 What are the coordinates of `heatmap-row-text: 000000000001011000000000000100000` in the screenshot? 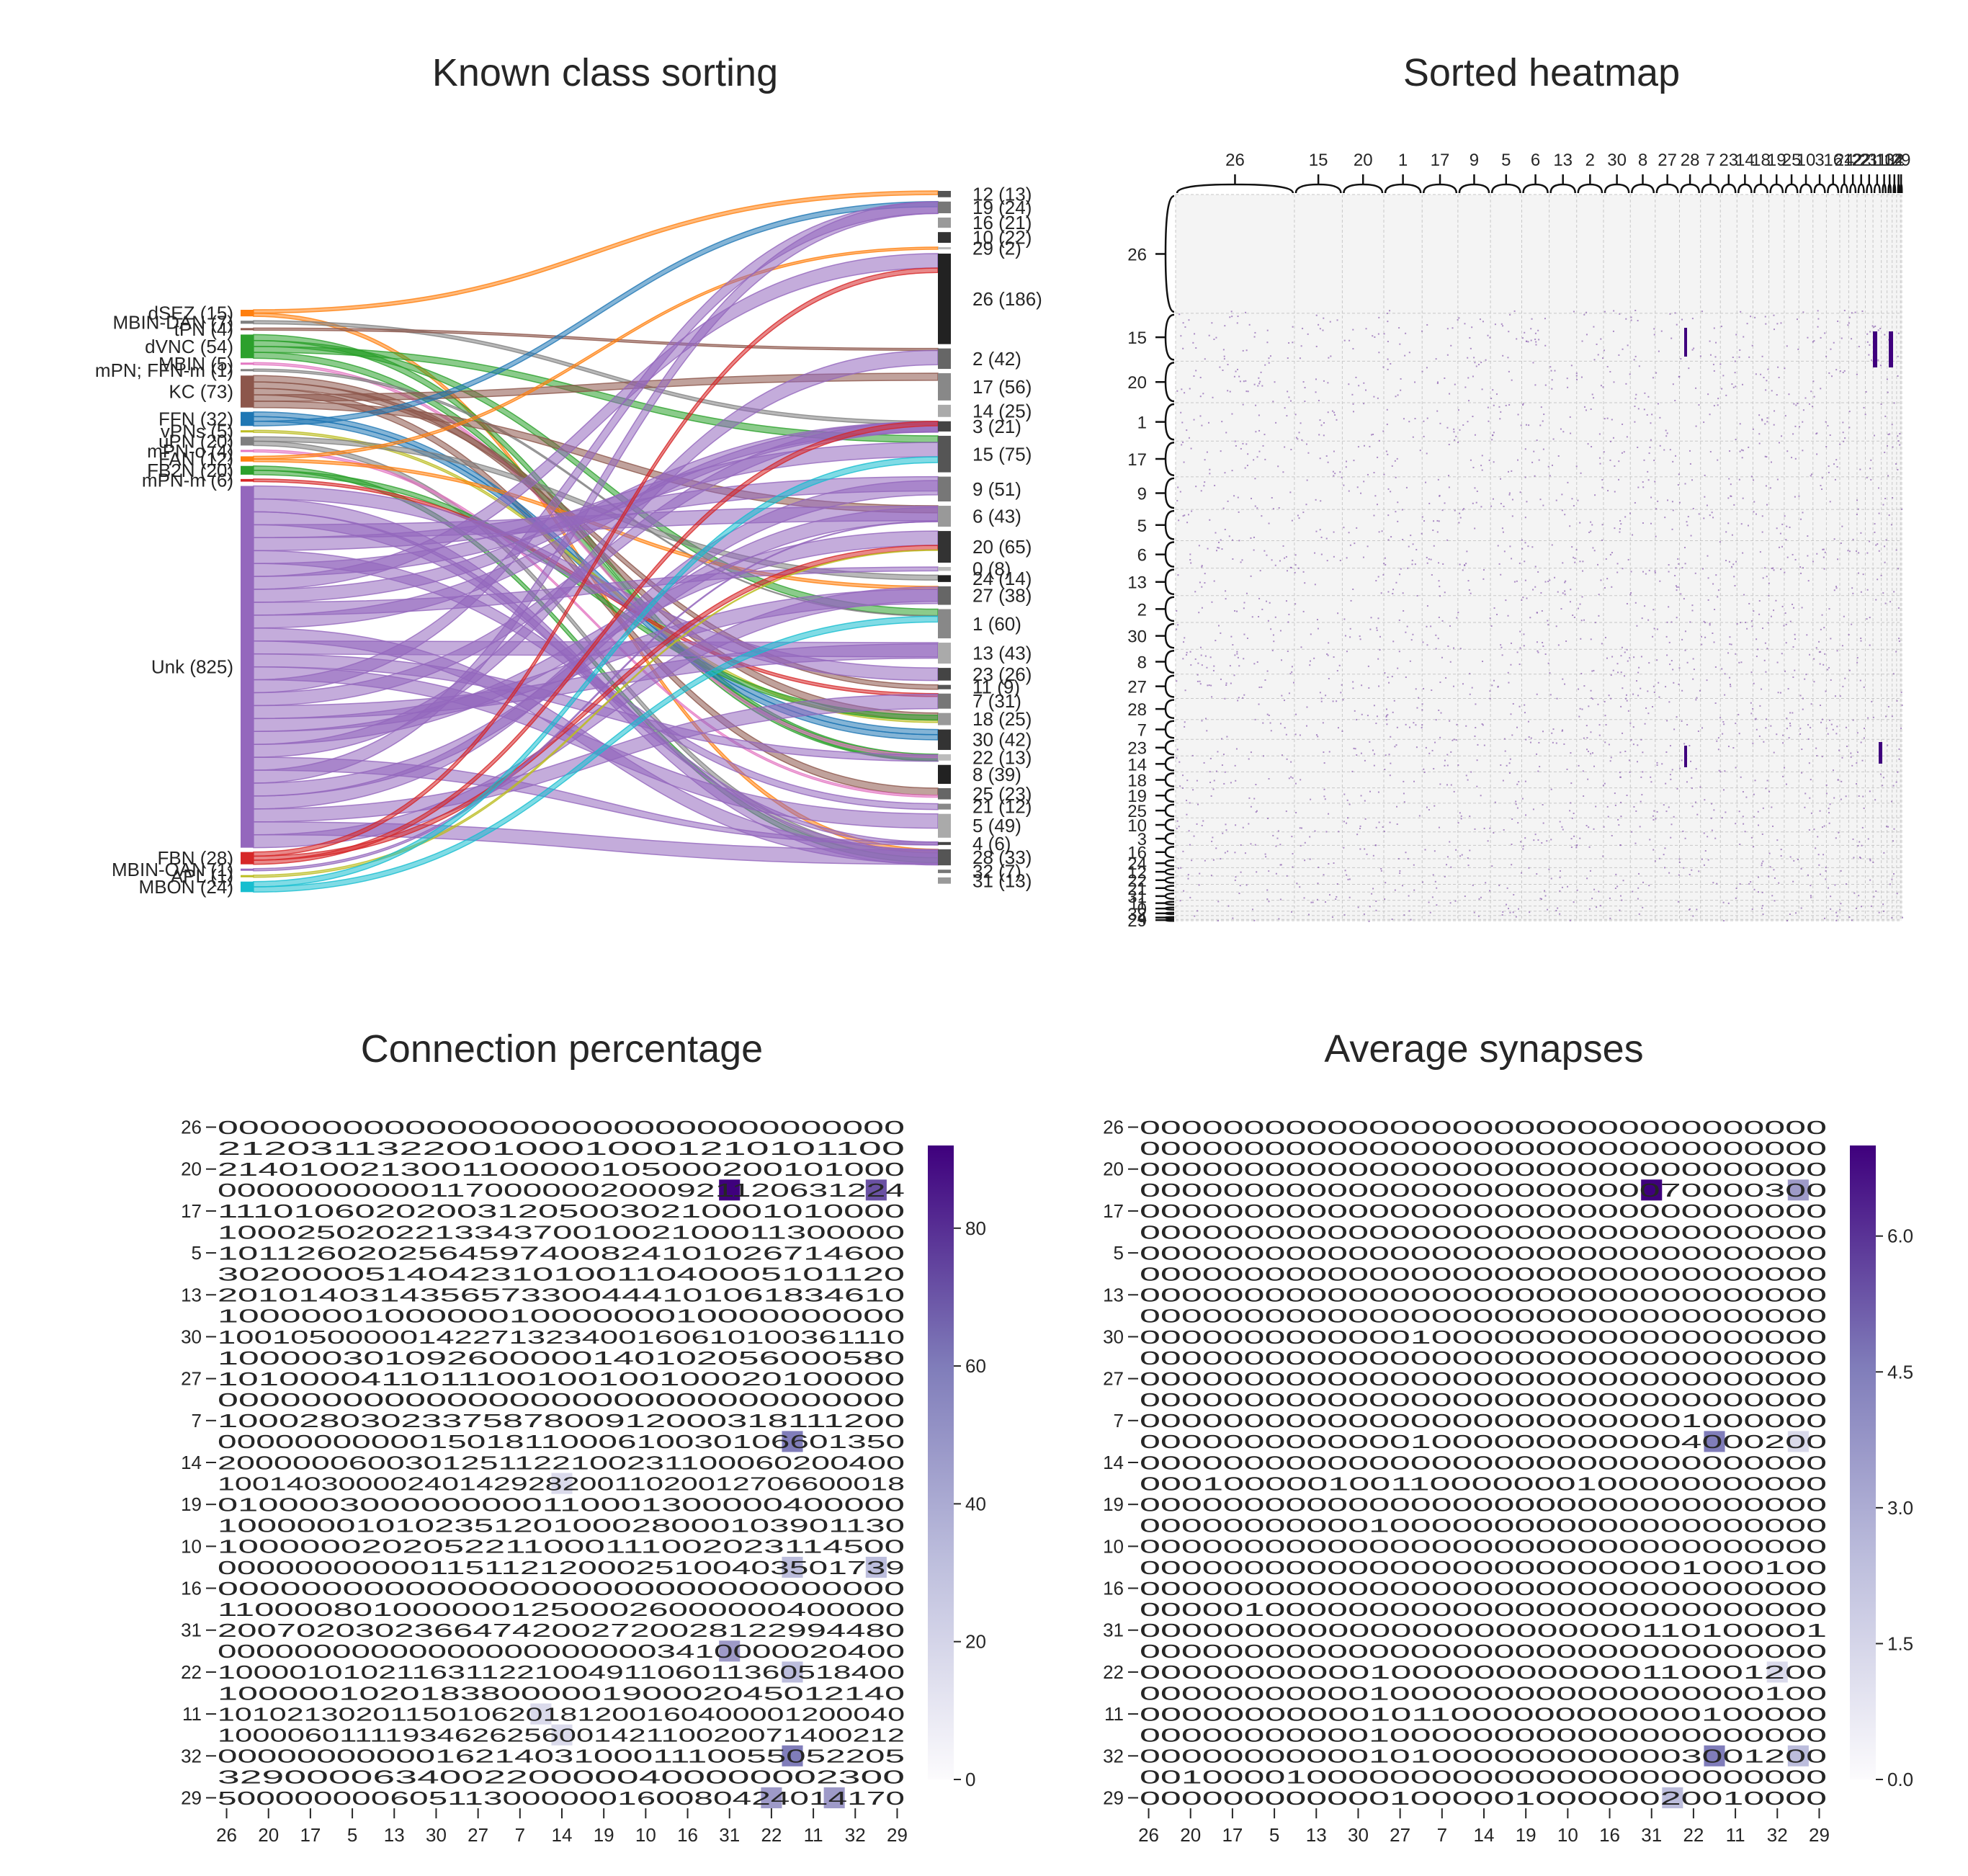 It's located at (1483, 1714).